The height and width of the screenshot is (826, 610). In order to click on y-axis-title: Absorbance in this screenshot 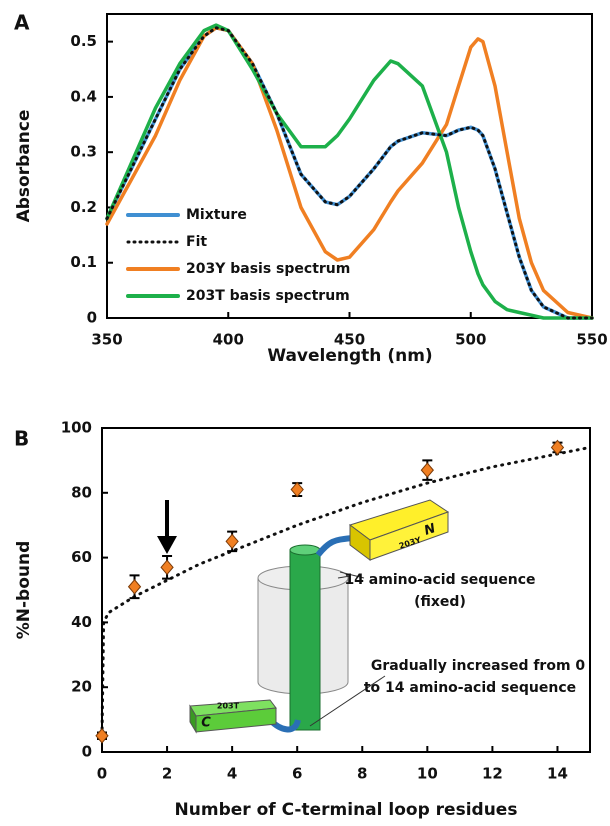, I will do `click(24, 166)`.